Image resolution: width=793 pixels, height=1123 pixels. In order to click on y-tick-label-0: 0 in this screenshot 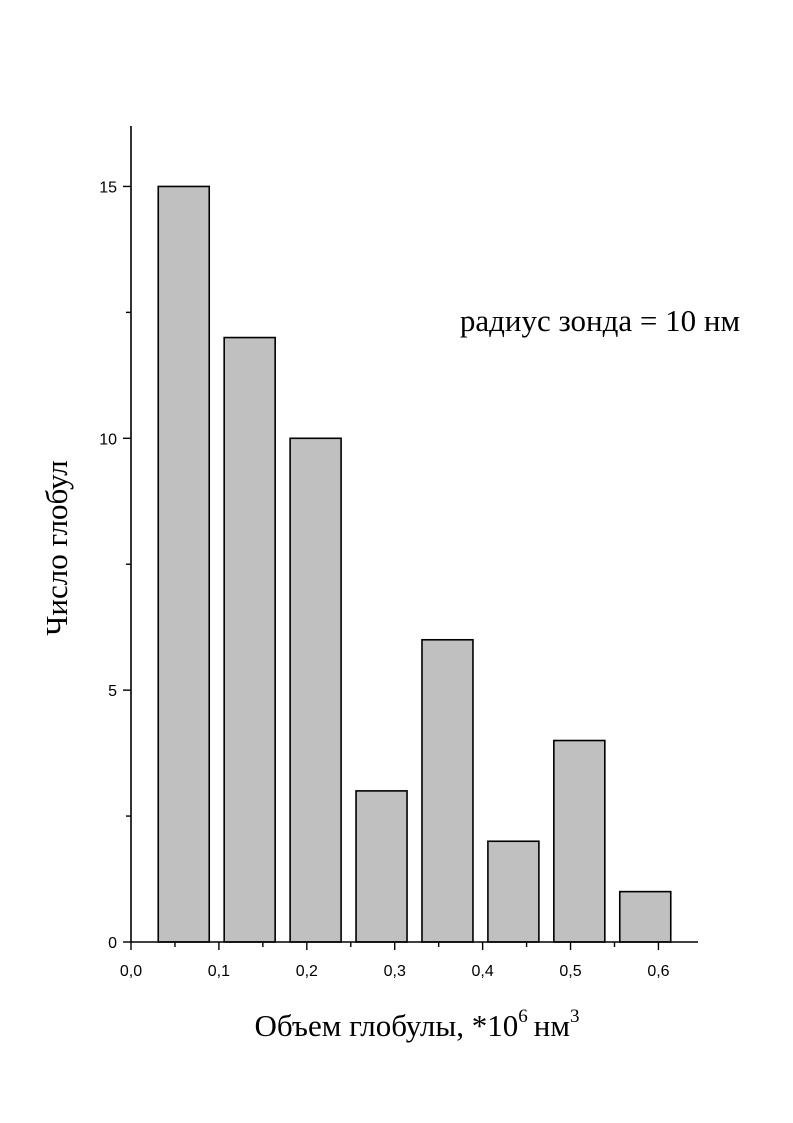, I will do `click(112, 943)`.